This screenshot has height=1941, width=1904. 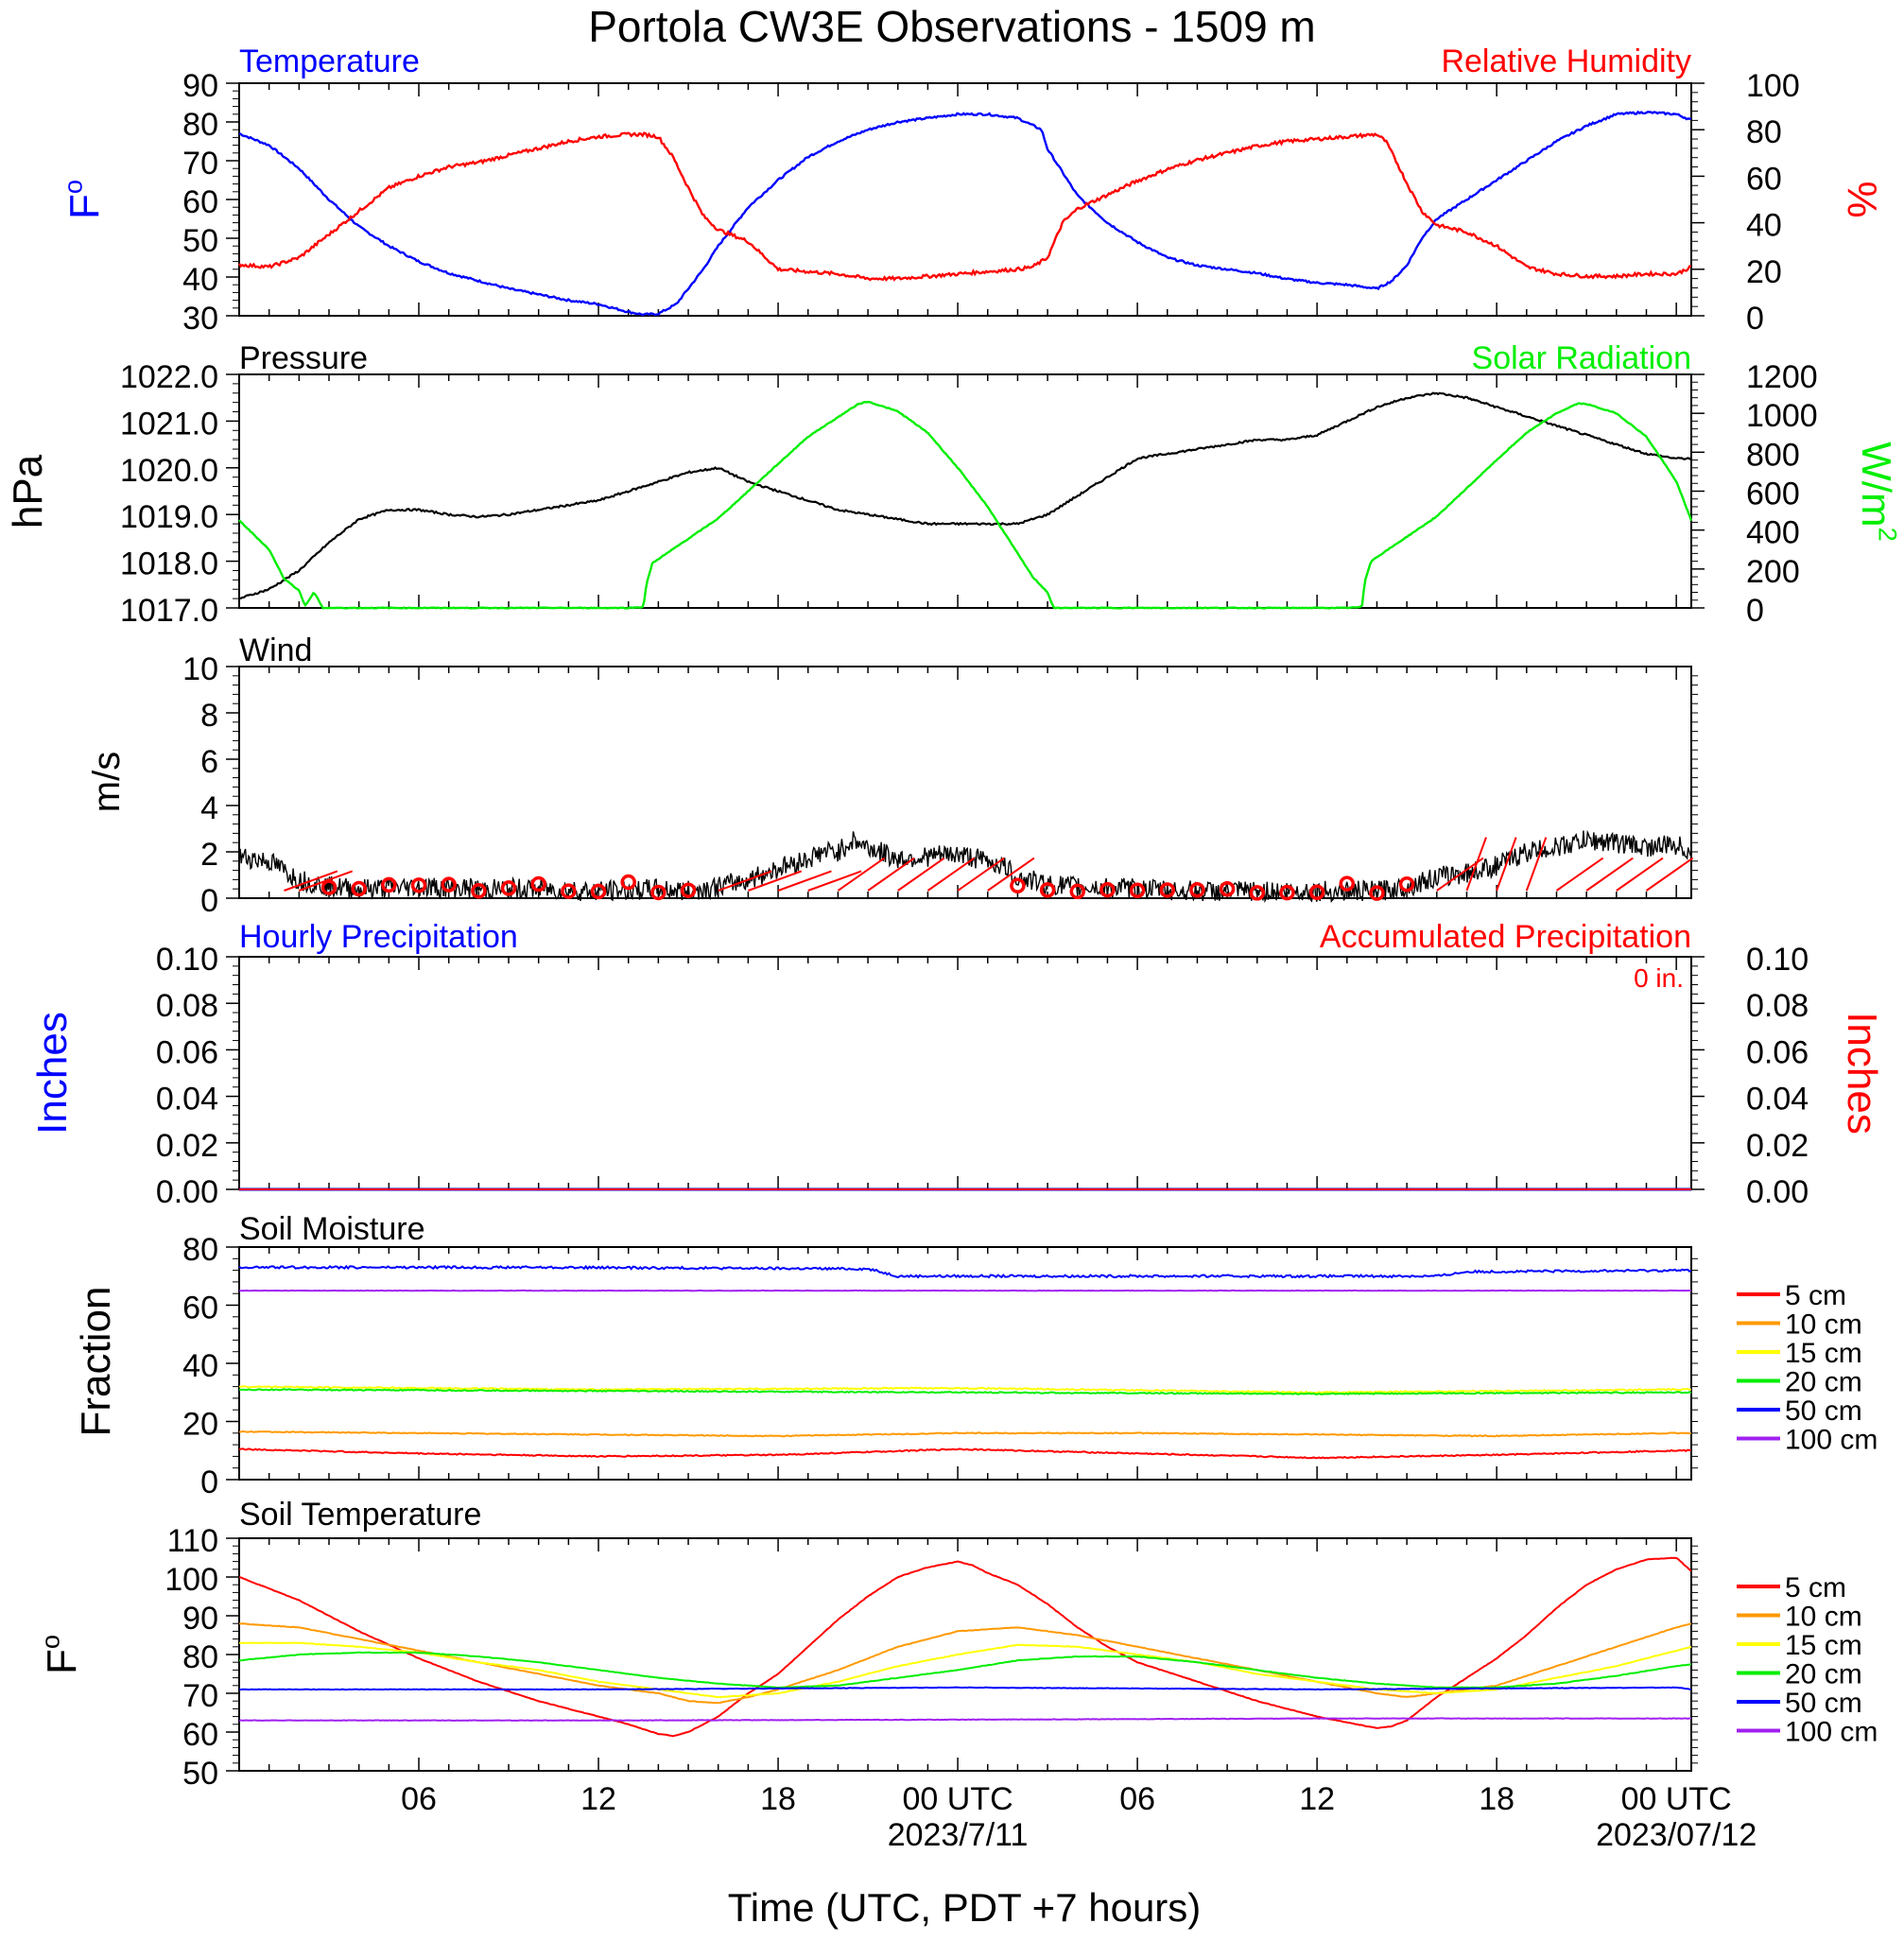 I want to click on rh-tick-label: 40, so click(x=1764, y=226).